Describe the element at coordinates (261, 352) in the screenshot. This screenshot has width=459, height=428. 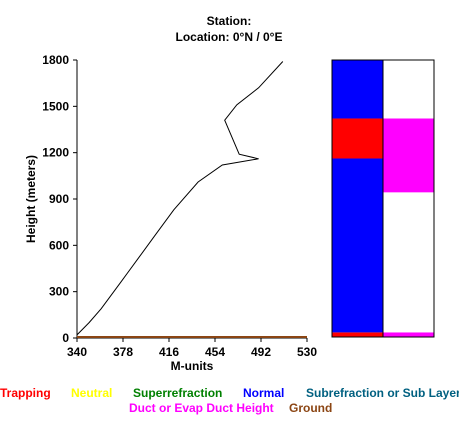
I see `x-tick-label: 492` at that location.